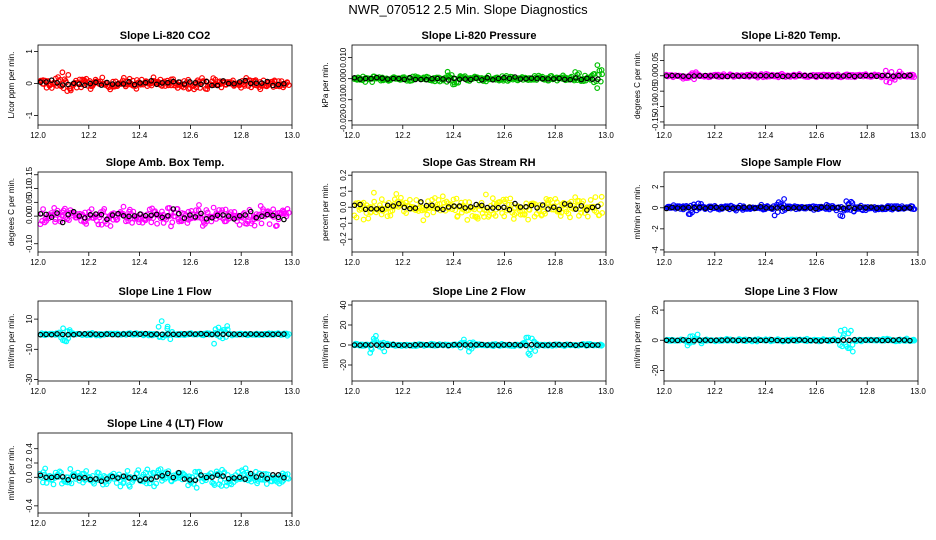 This screenshot has height=540, width=936. What do you see at coordinates (29, 115) in the screenshot?
I see `y-tick-label: -1` at bounding box center [29, 115].